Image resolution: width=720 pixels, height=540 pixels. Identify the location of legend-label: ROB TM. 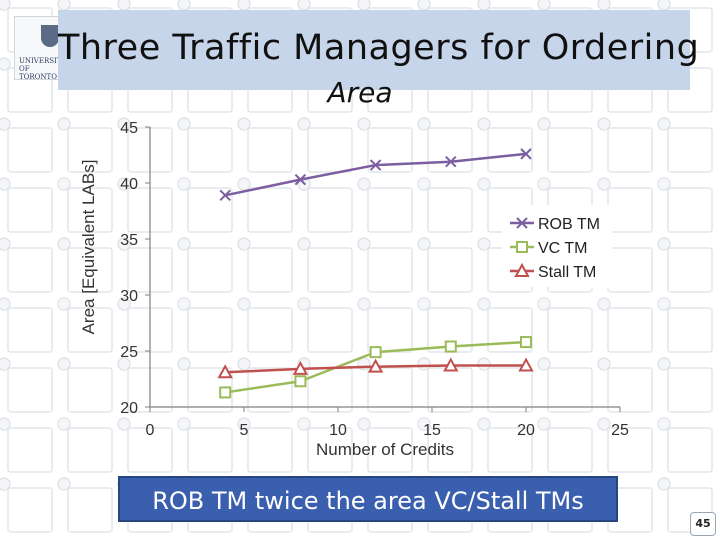
(569, 224).